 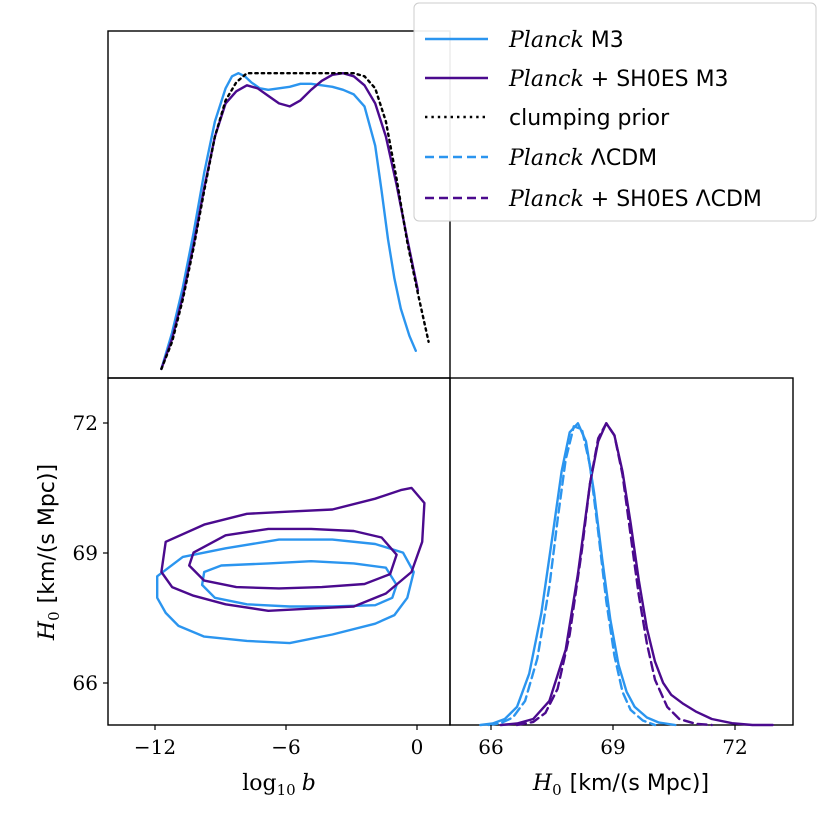 I want to click on y-axis-label-sub: 0, so click(x=54, y=616).